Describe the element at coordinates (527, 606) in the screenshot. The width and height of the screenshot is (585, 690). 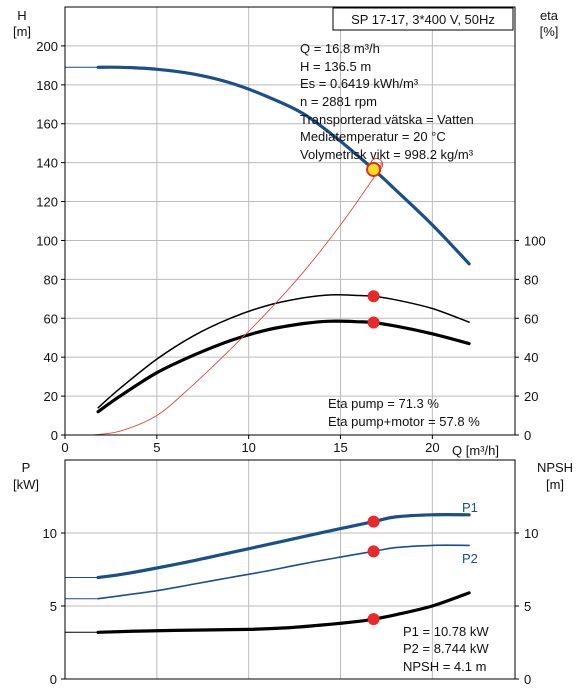
I see `y2-tick-label: 5` at that location.